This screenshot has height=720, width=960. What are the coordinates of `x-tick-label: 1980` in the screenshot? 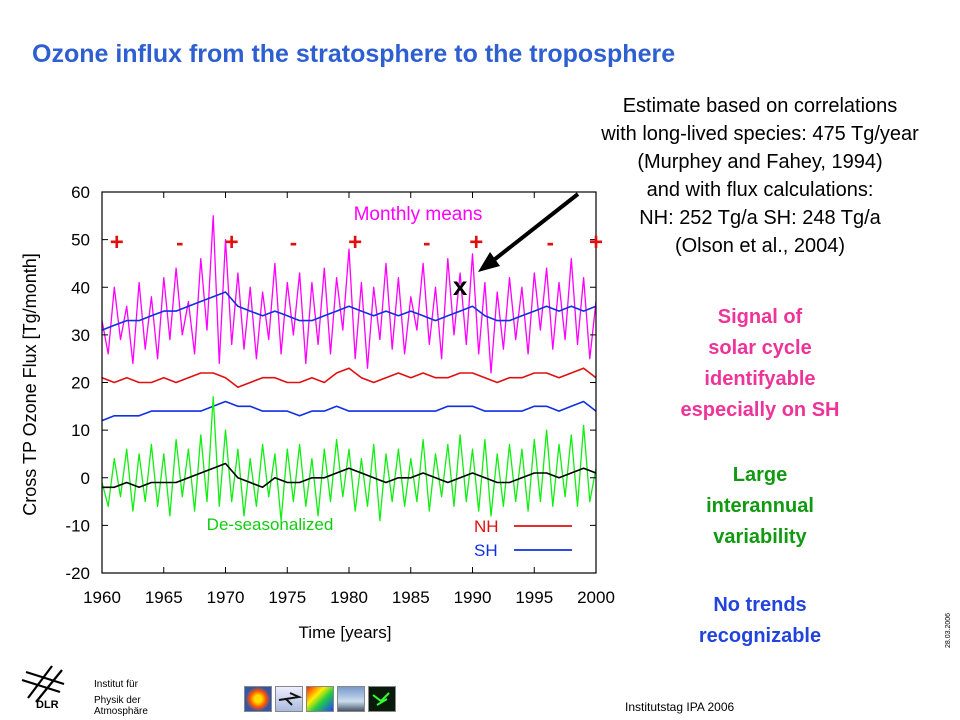 It's located at (349, 597).